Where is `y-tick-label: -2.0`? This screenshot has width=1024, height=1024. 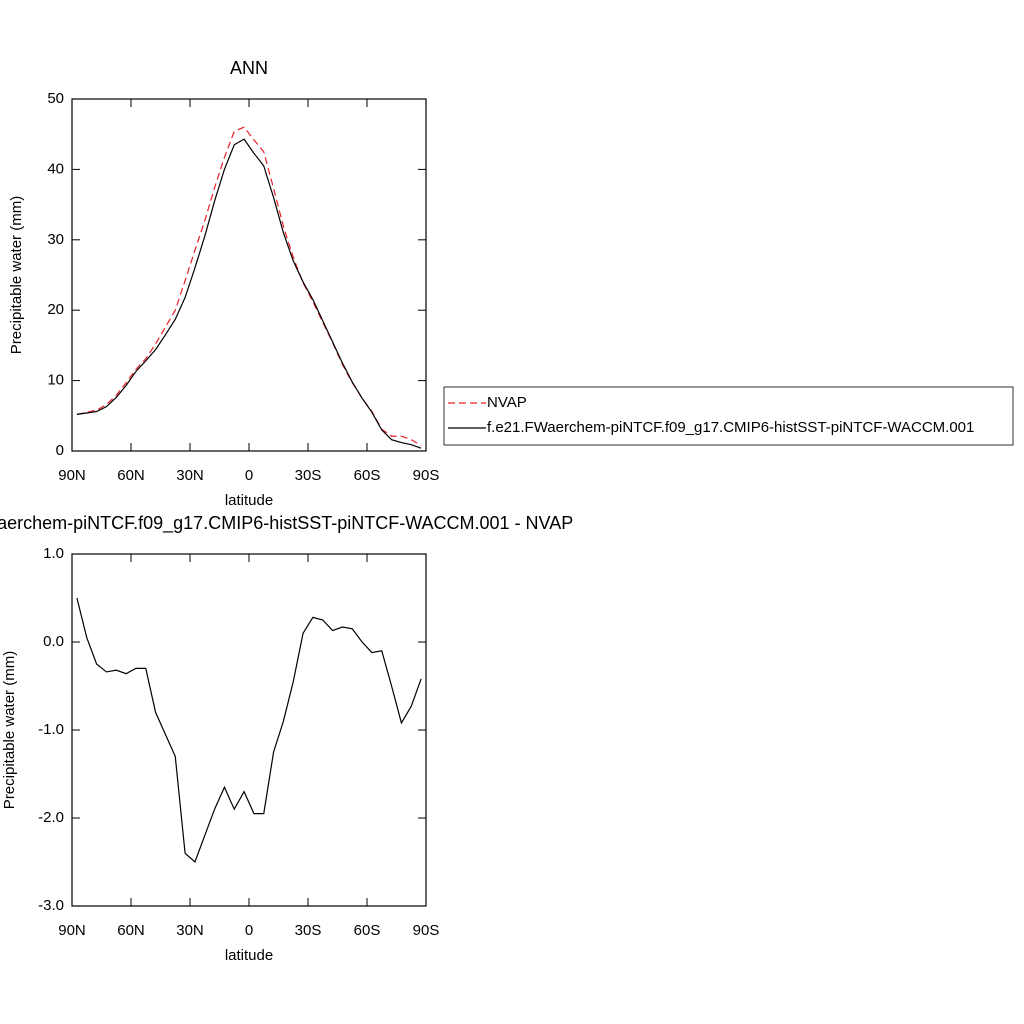 y-tick-label: -2.0 is located at coordinates (51, 817).